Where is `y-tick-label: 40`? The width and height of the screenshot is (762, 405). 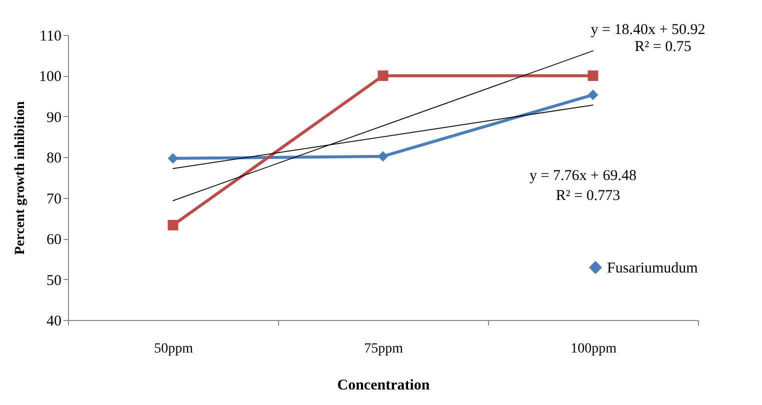
y-tick-label: 40 is located at coordinates (54, 322).